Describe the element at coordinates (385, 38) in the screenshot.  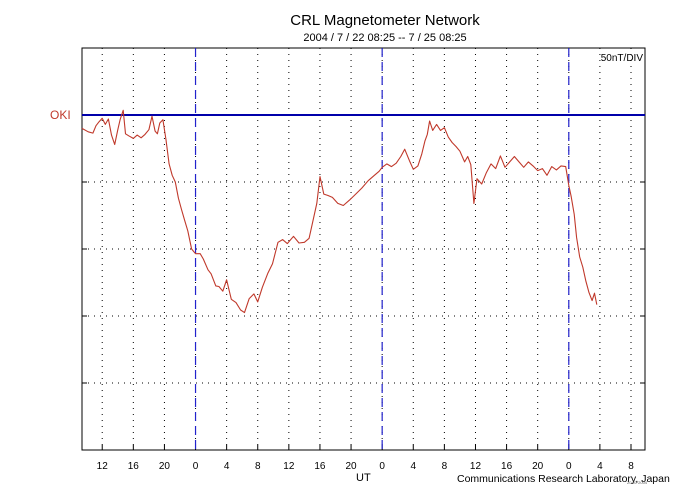
I see `chart-subtitle: 2004 / 7 / 22 08:25 -- 7 / 25 08:25` at that location.